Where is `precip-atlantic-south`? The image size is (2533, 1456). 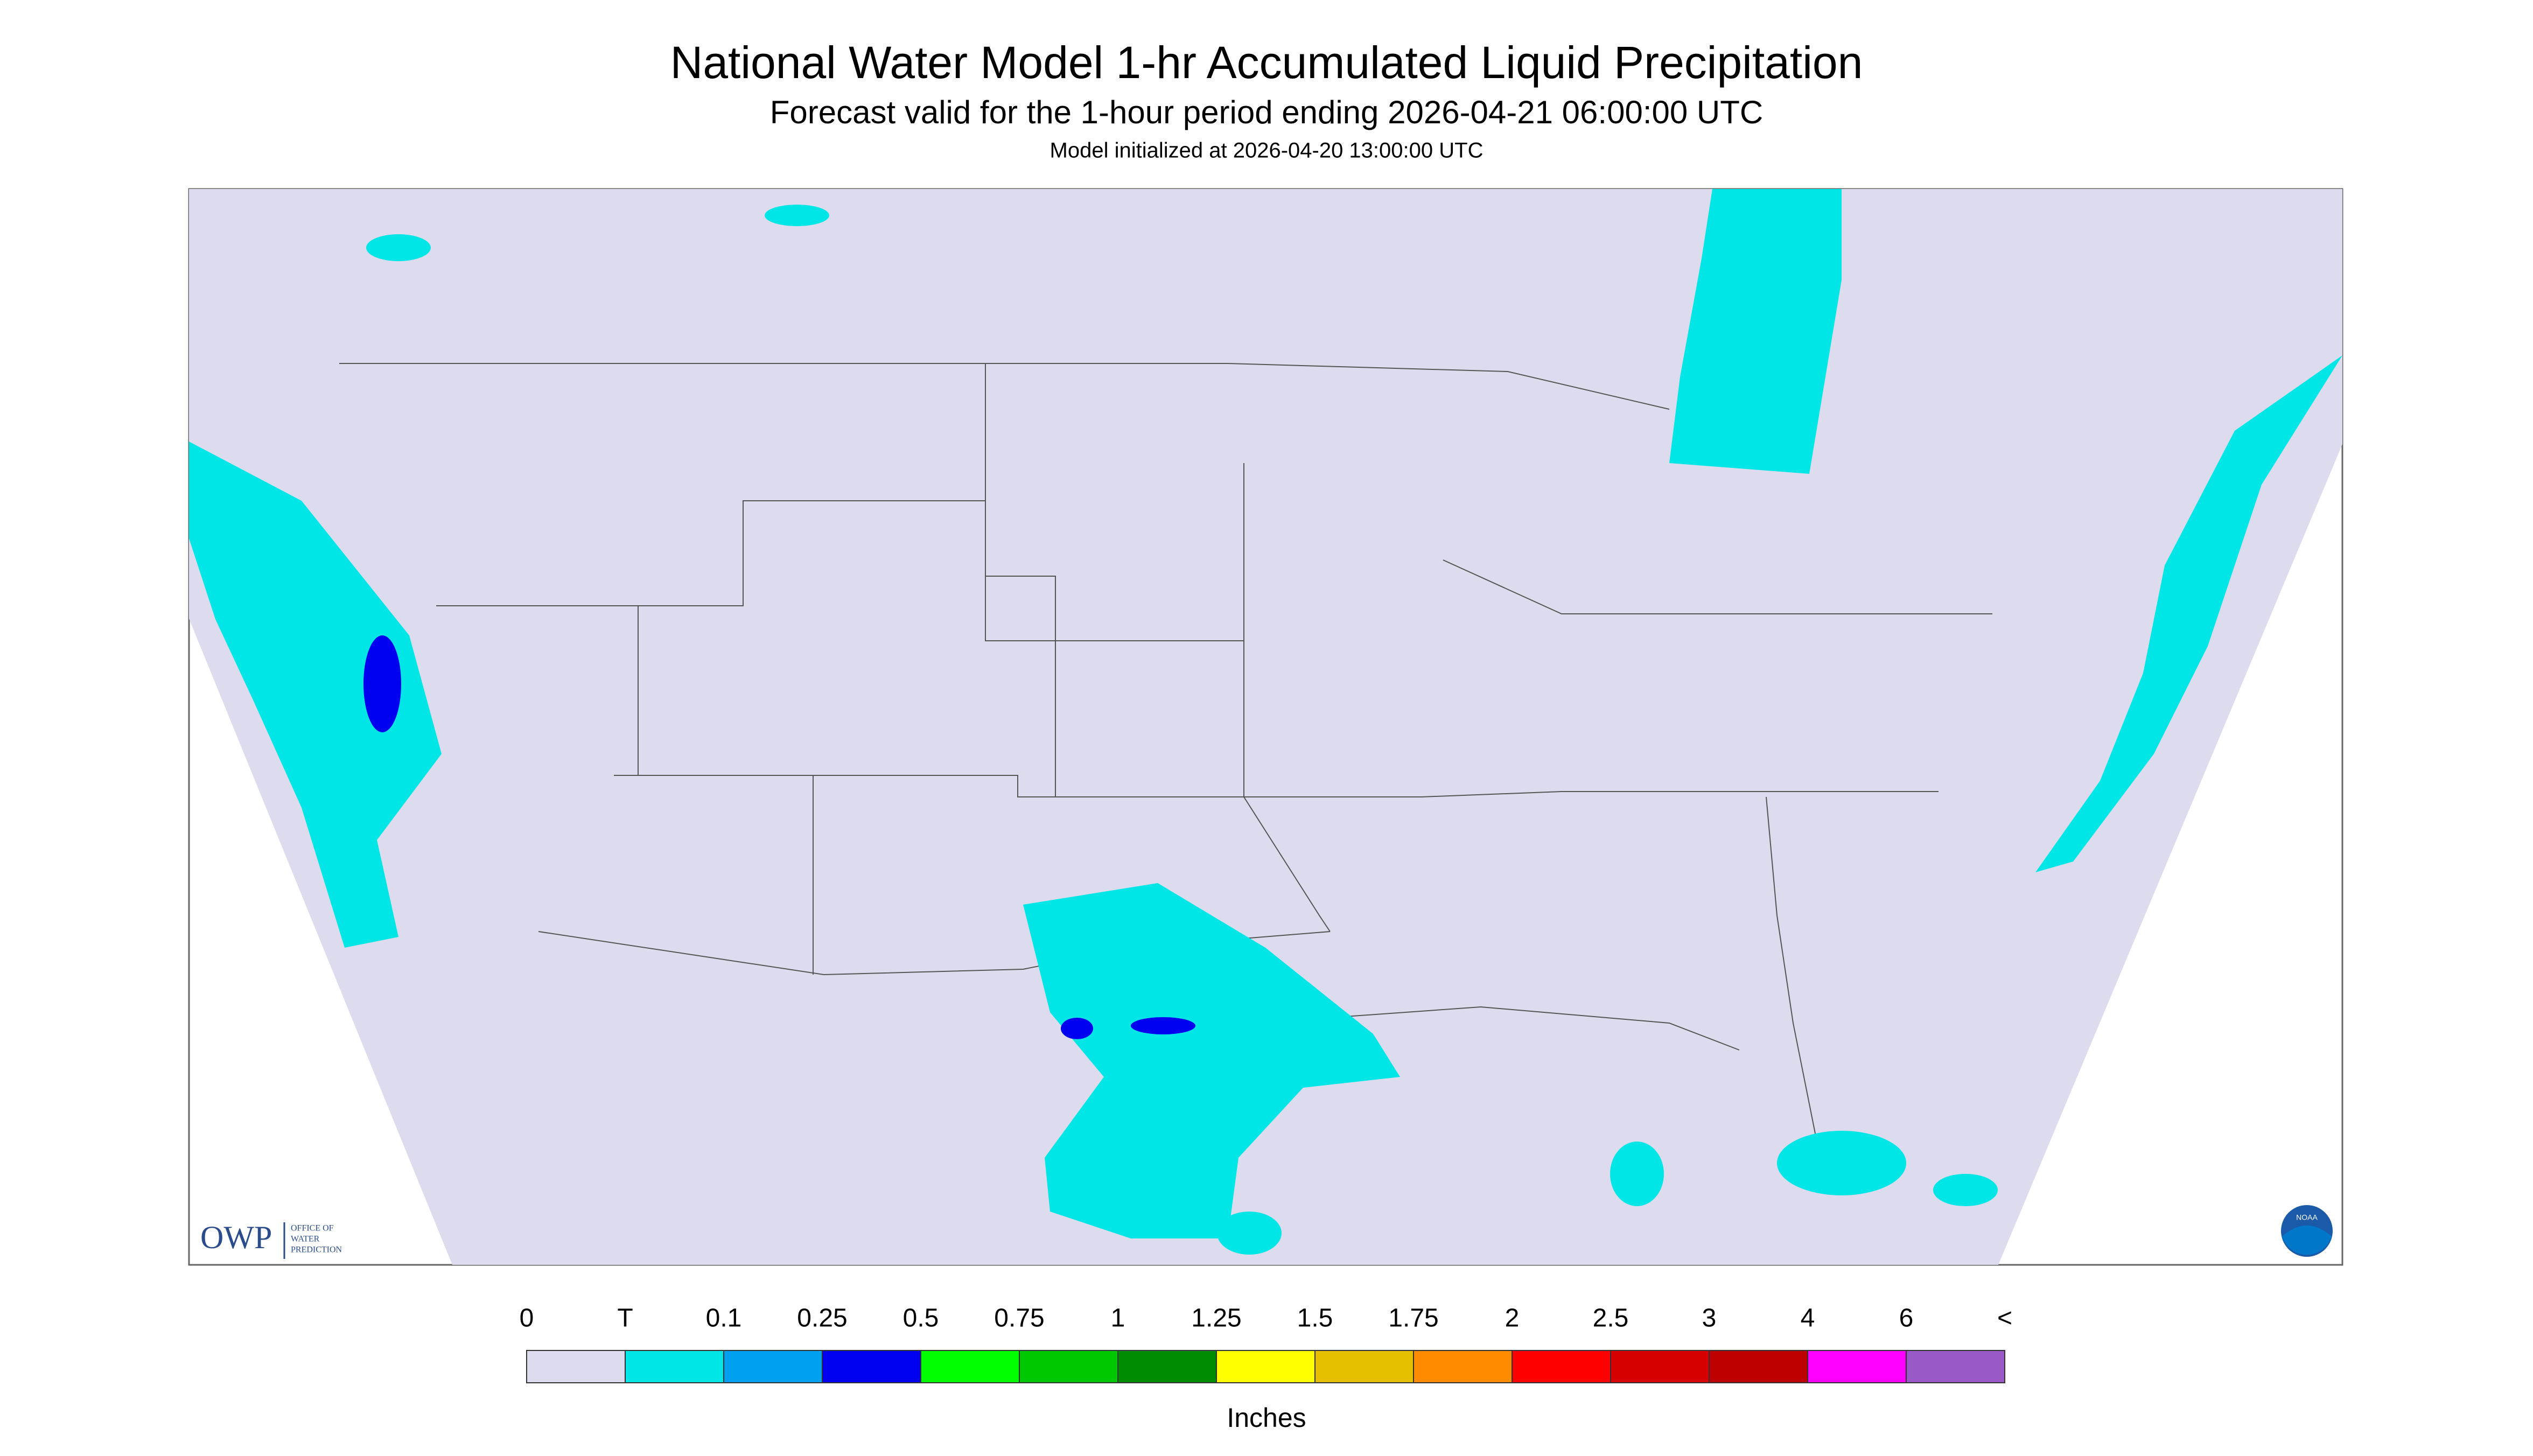
precip-atlantic-south is located at coordinates (1965, 1190).